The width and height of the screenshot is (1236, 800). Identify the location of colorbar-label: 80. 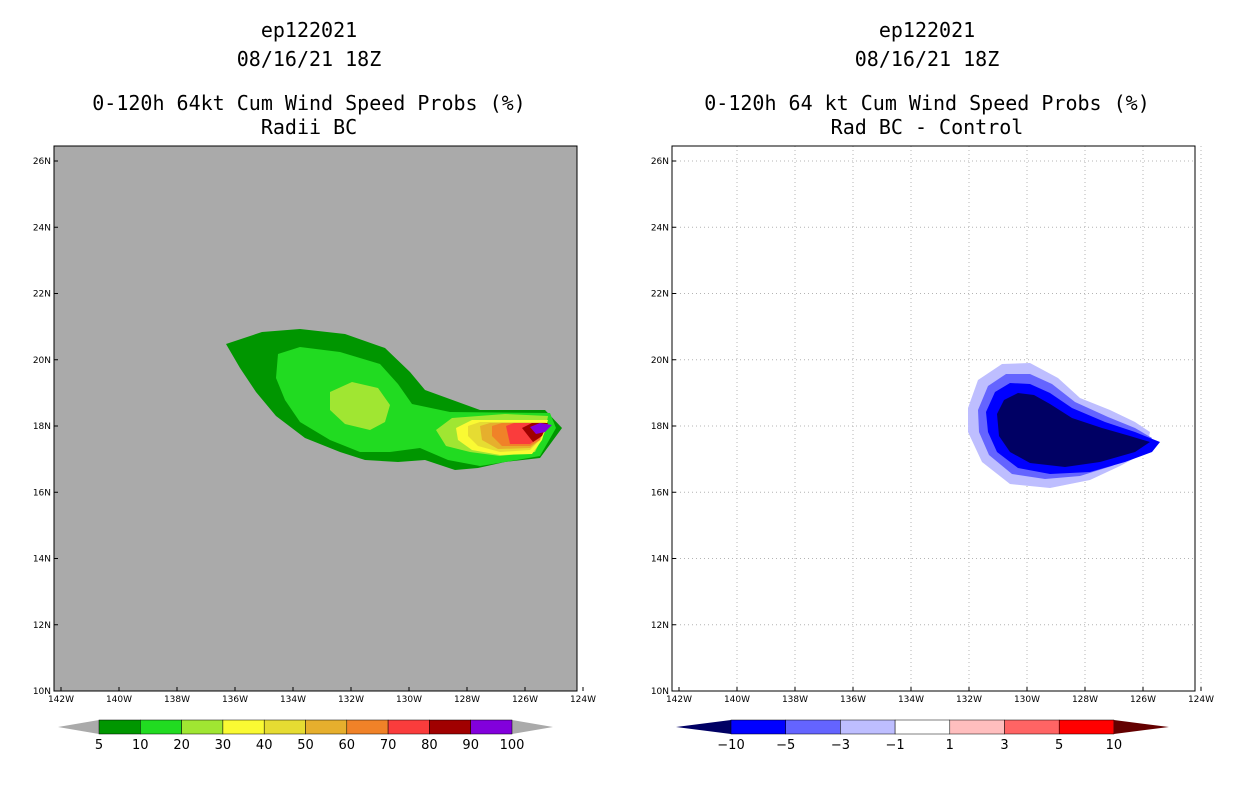
(429, 745).